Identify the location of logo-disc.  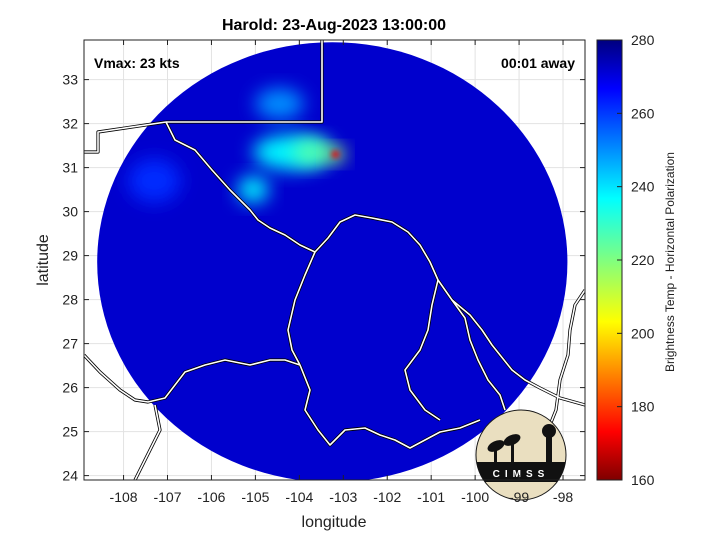
(521, 455).